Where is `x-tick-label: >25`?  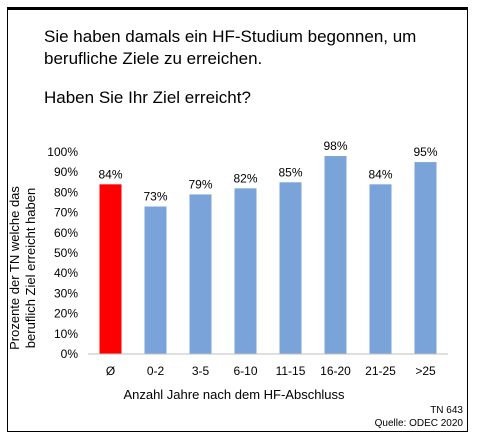
x-tick-label: >25 is located at coordinates (425, 371).